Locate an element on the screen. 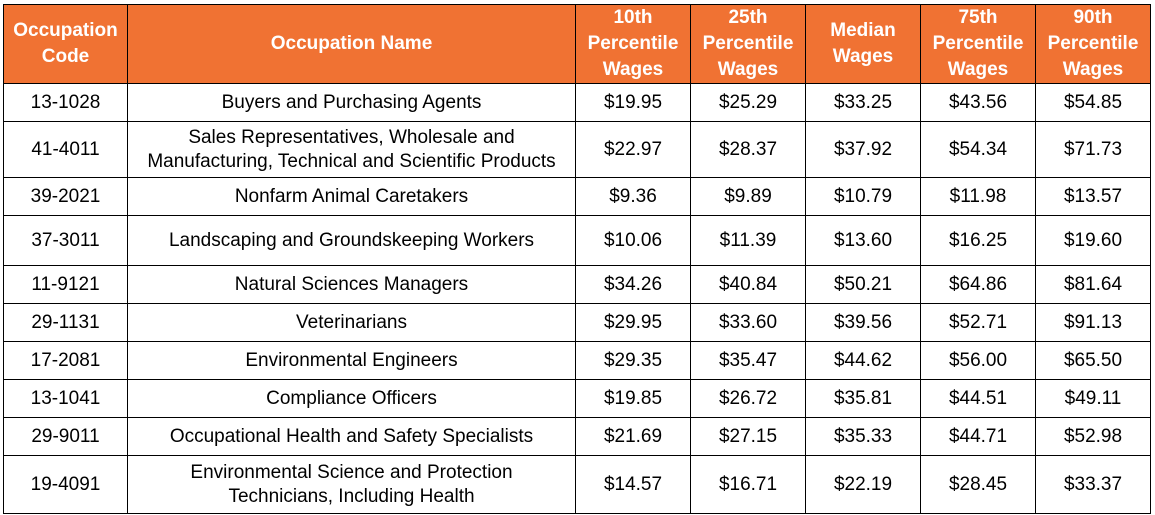  p75-wage-cell: $16.25 is located at coordinates (978, 240).